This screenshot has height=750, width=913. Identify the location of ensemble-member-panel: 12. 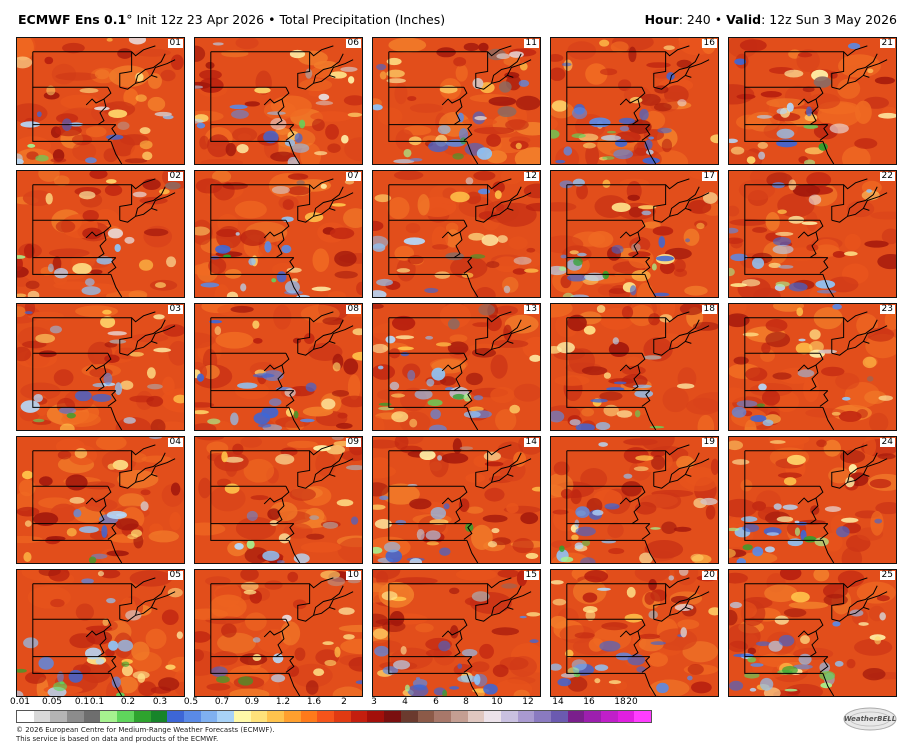
(456, 234).